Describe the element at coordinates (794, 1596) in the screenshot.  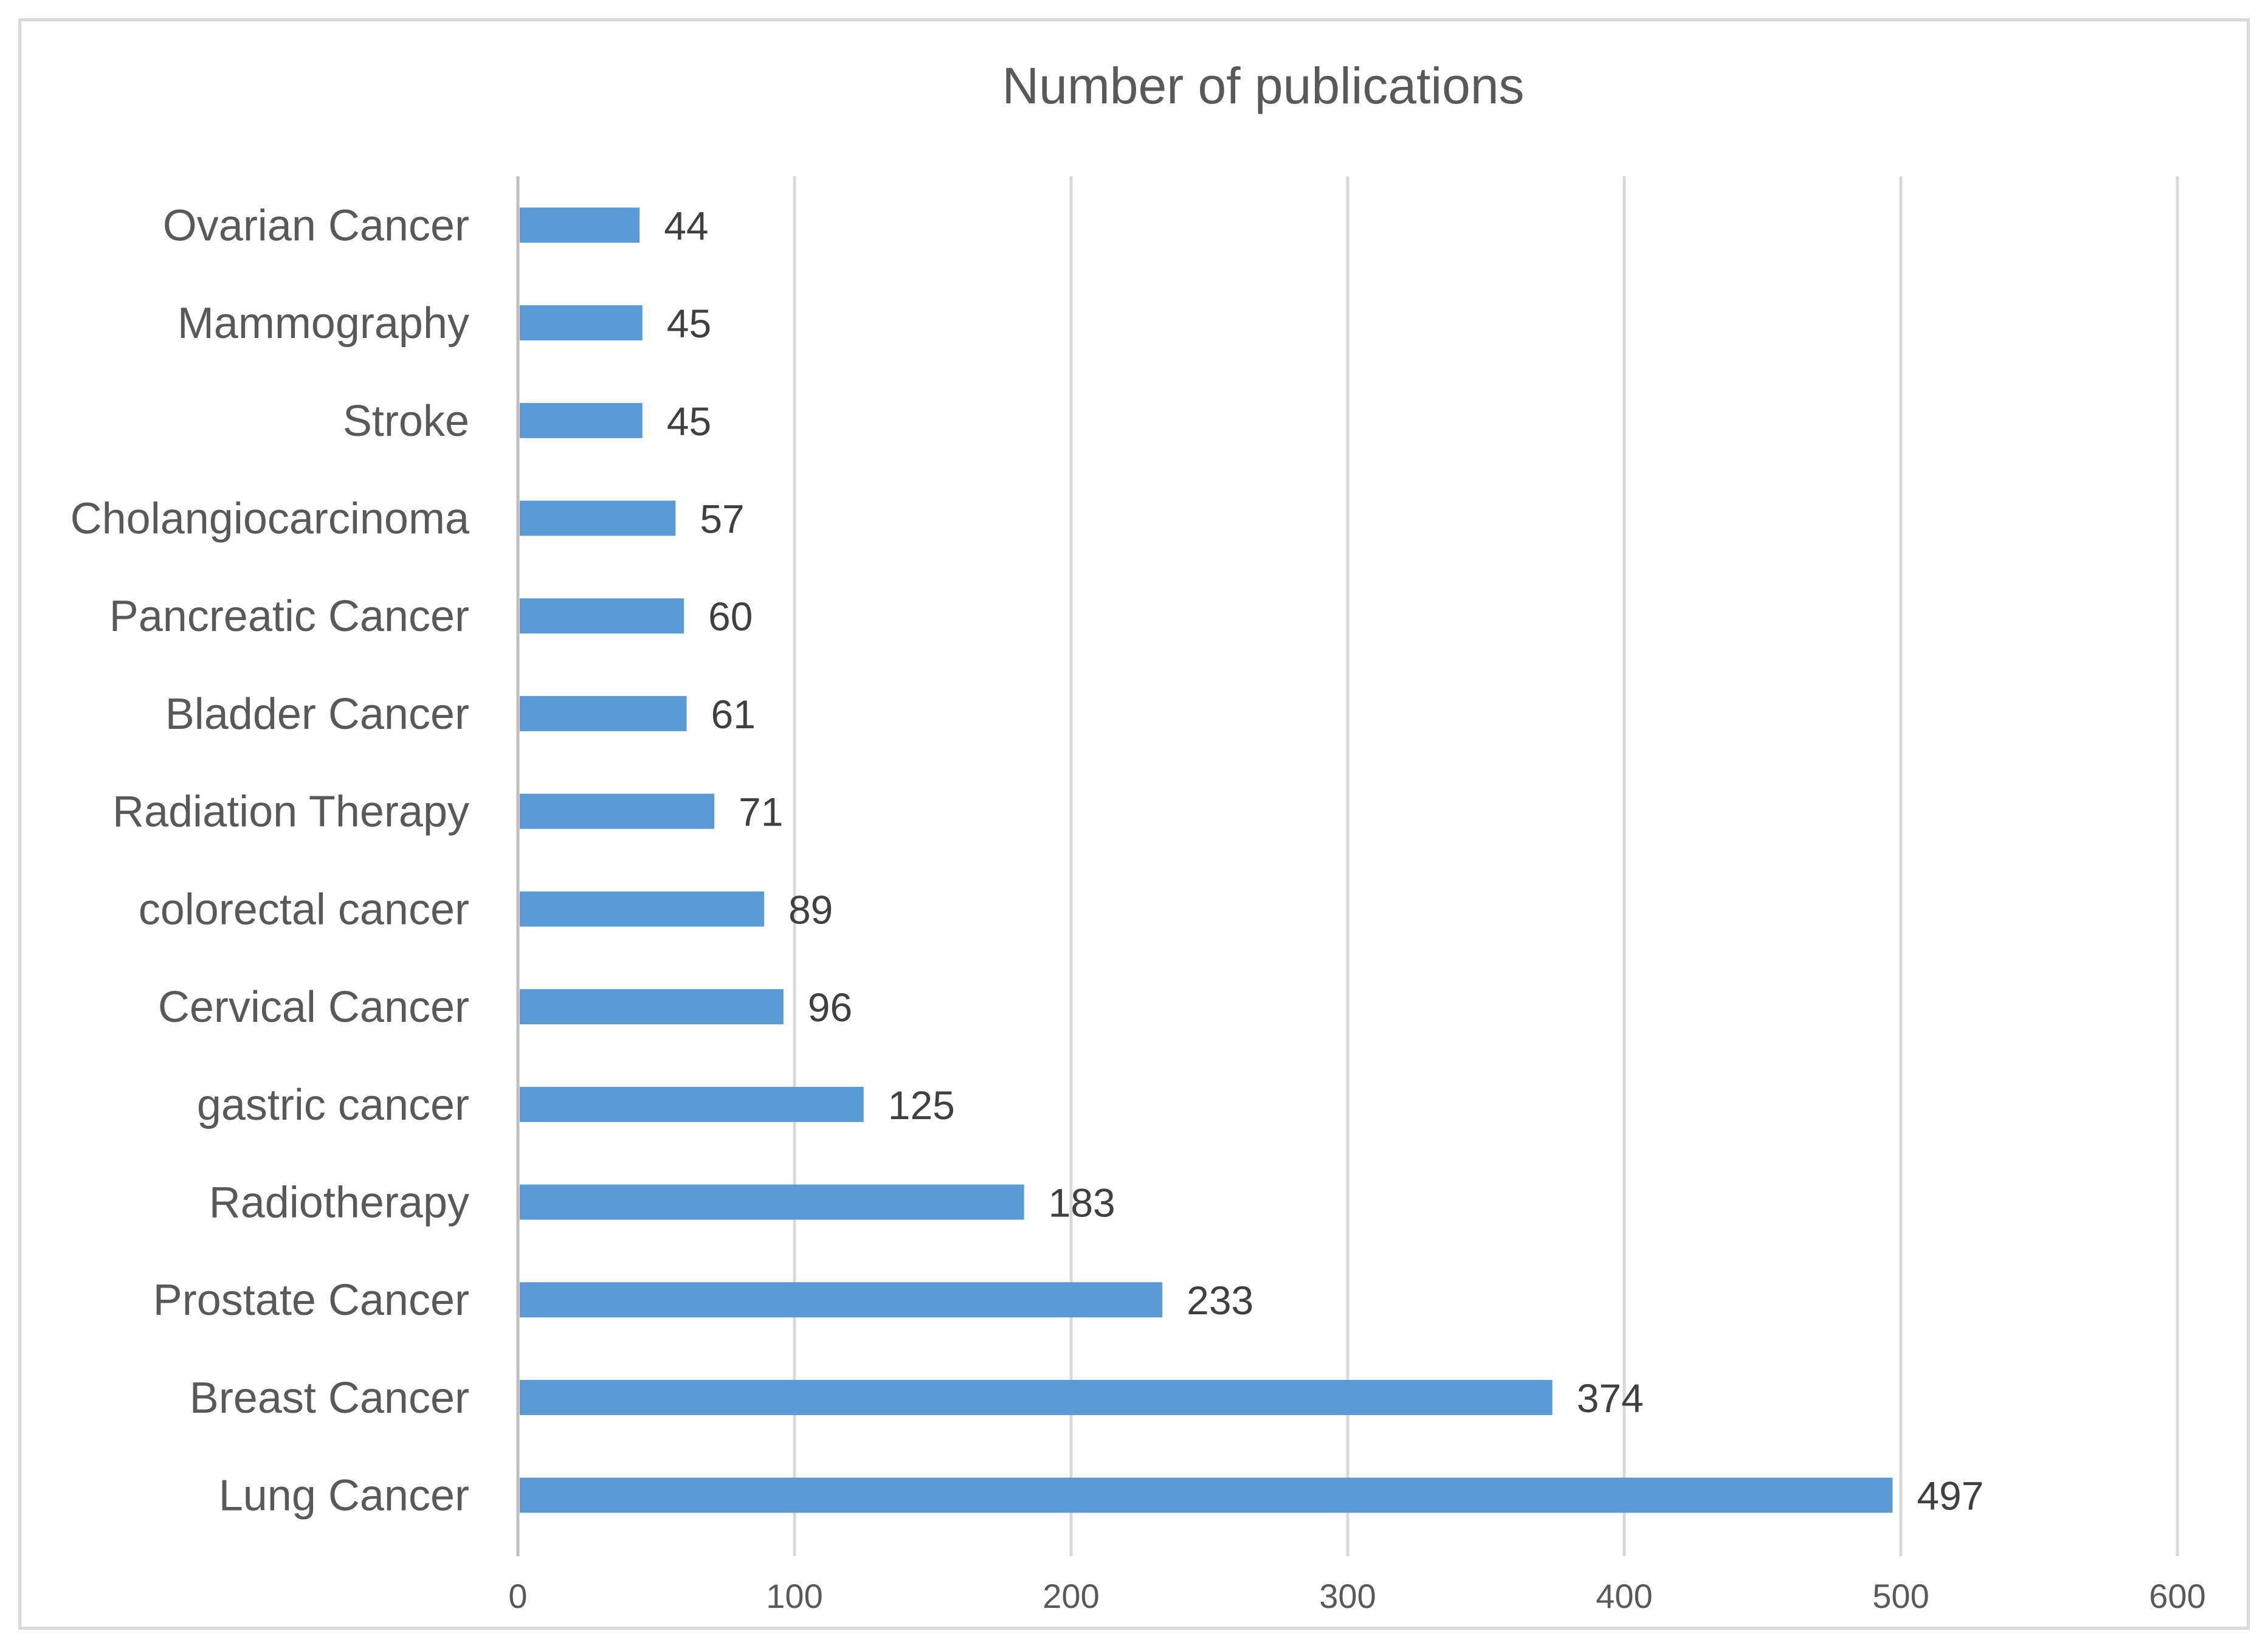
I see `x-tick-label: 100` at that location.